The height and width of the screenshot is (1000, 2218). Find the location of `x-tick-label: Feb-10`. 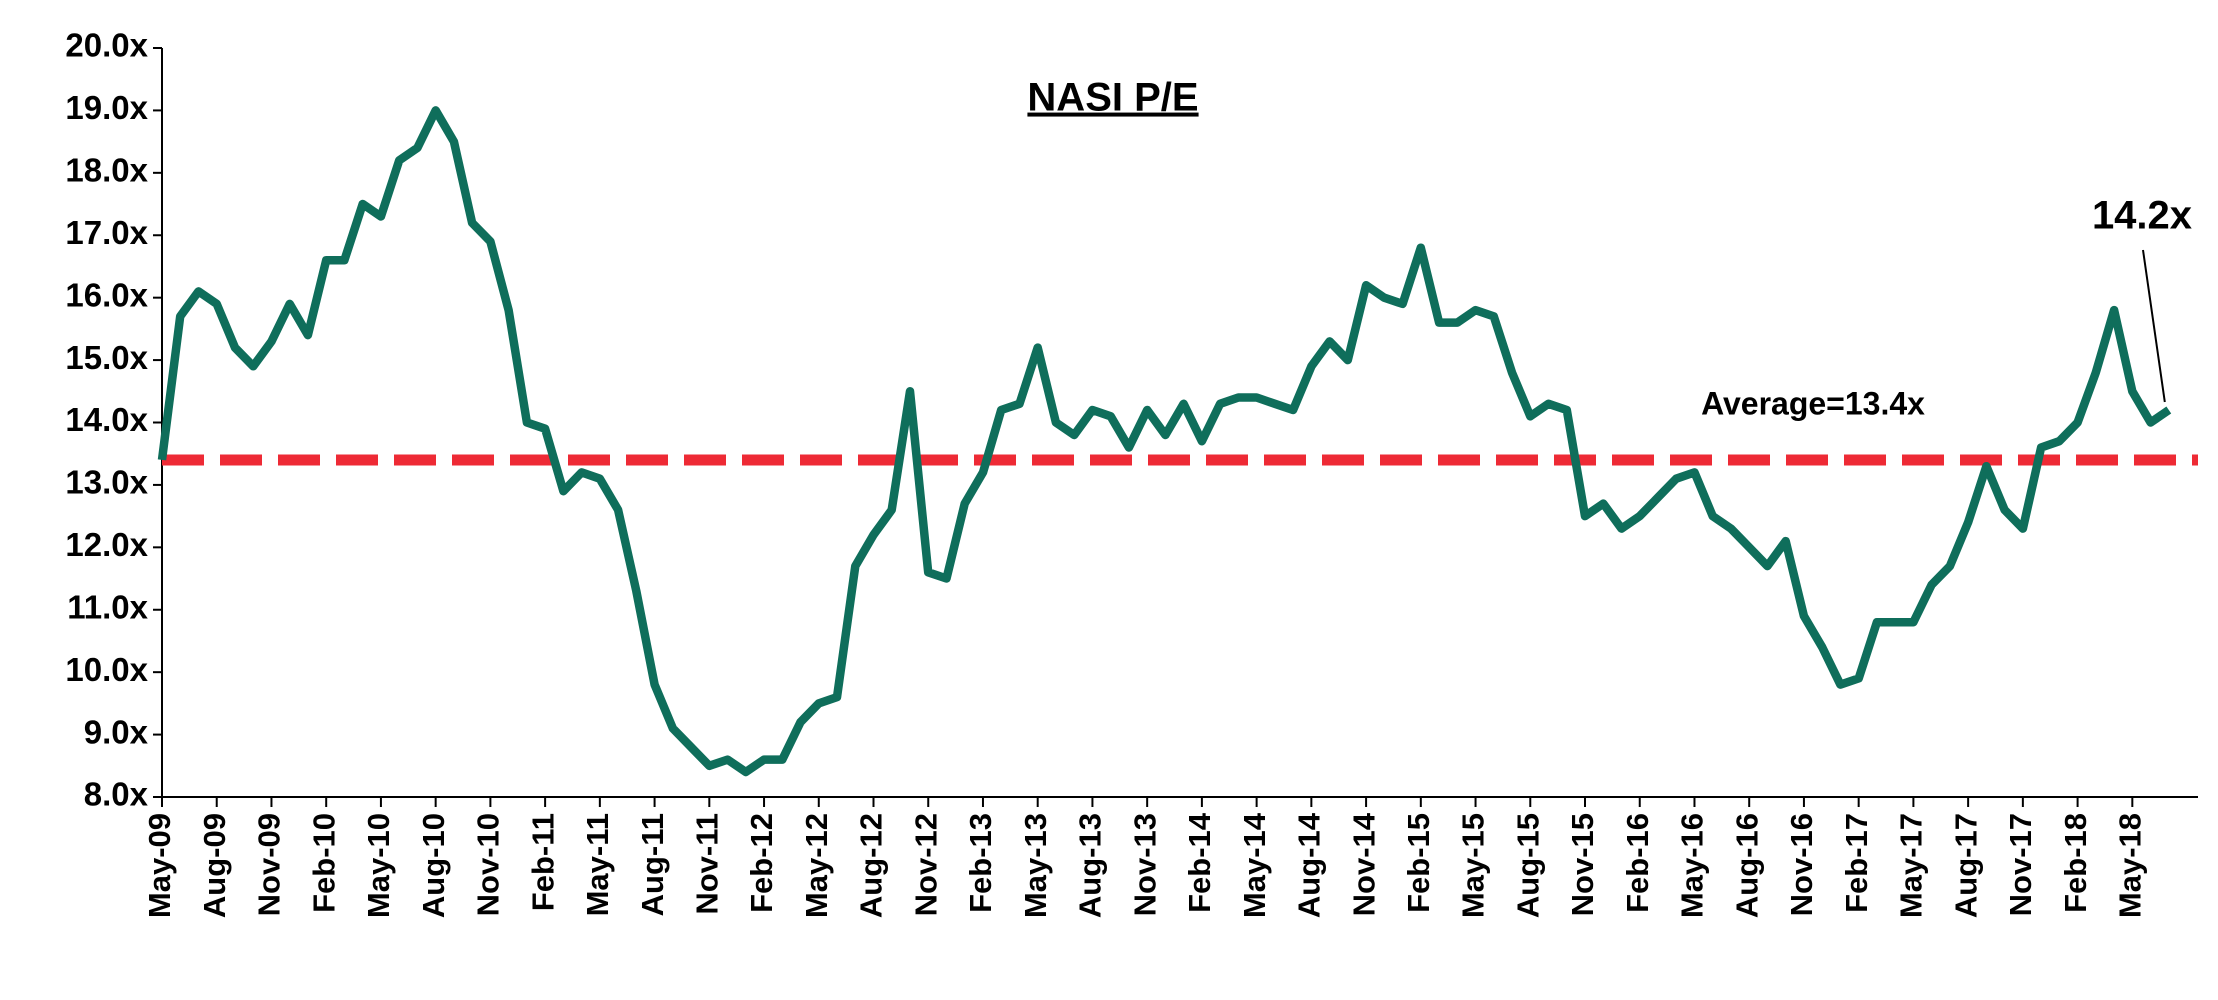

x-tick-label: Feb-10 is located at coordinates (323, 863).